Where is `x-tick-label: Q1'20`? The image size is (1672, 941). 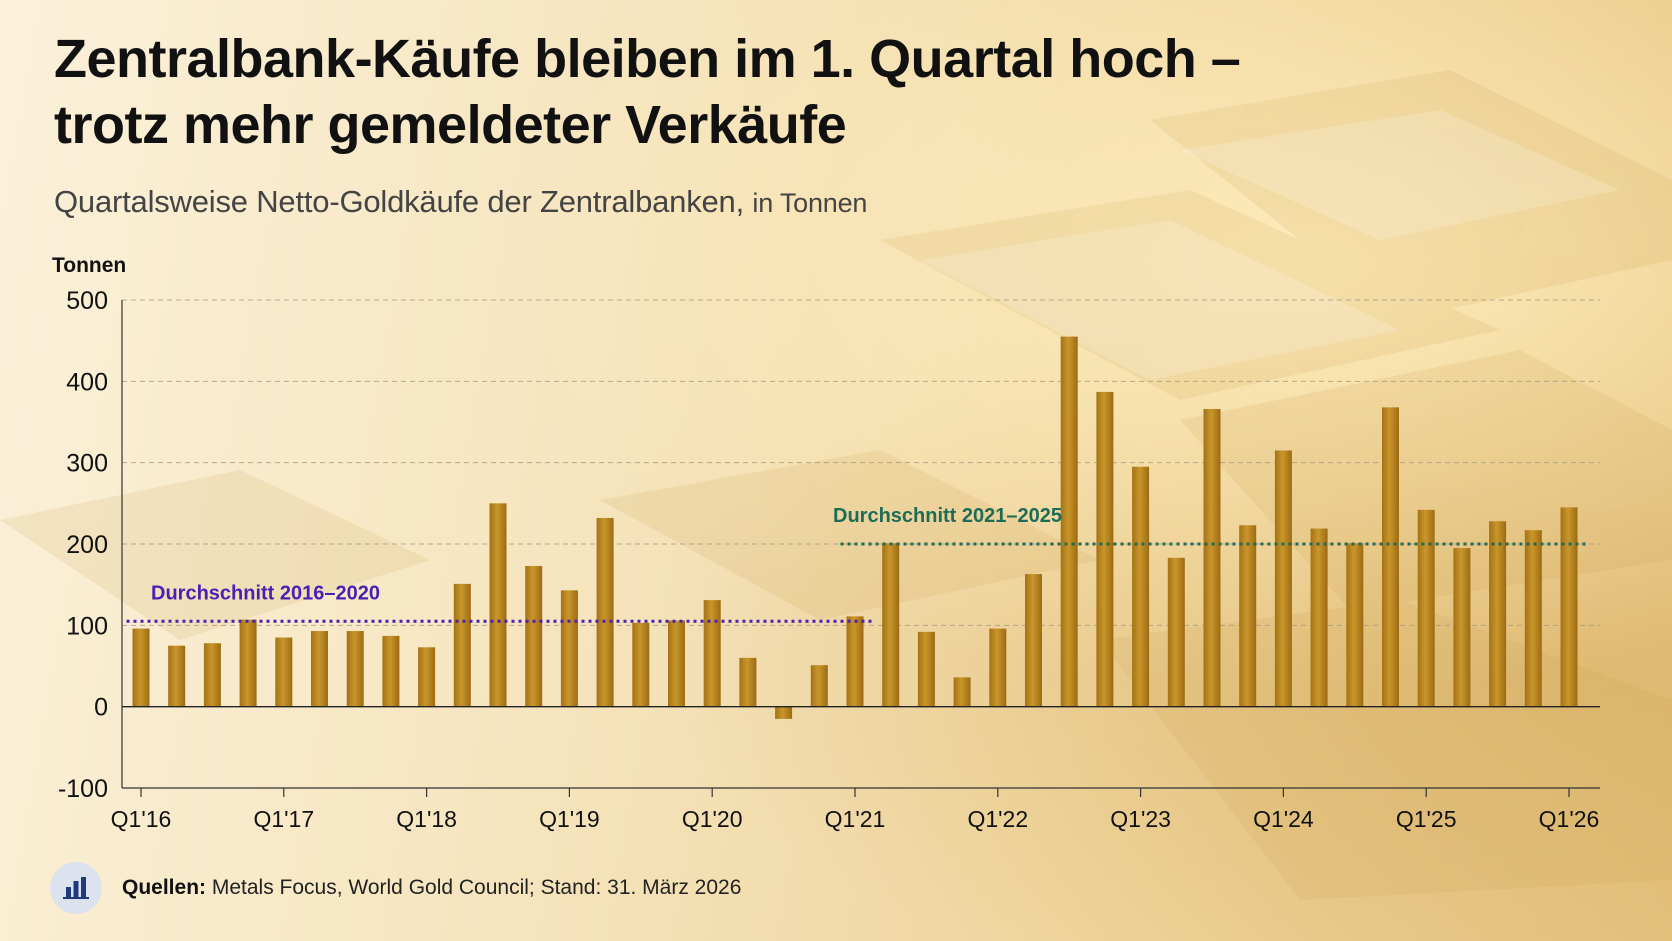 x-tick-label: Q1'20 is located at coordinates (712, 819).